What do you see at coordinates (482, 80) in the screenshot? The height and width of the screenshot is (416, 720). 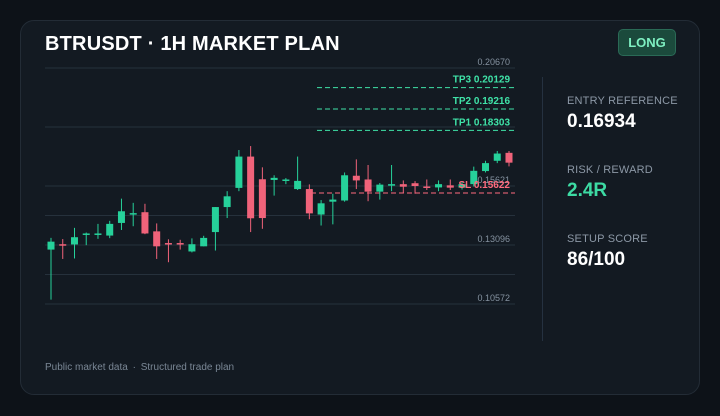 I see `take-profit-label: TP3 0.20129` at bounding box center [482, 80].